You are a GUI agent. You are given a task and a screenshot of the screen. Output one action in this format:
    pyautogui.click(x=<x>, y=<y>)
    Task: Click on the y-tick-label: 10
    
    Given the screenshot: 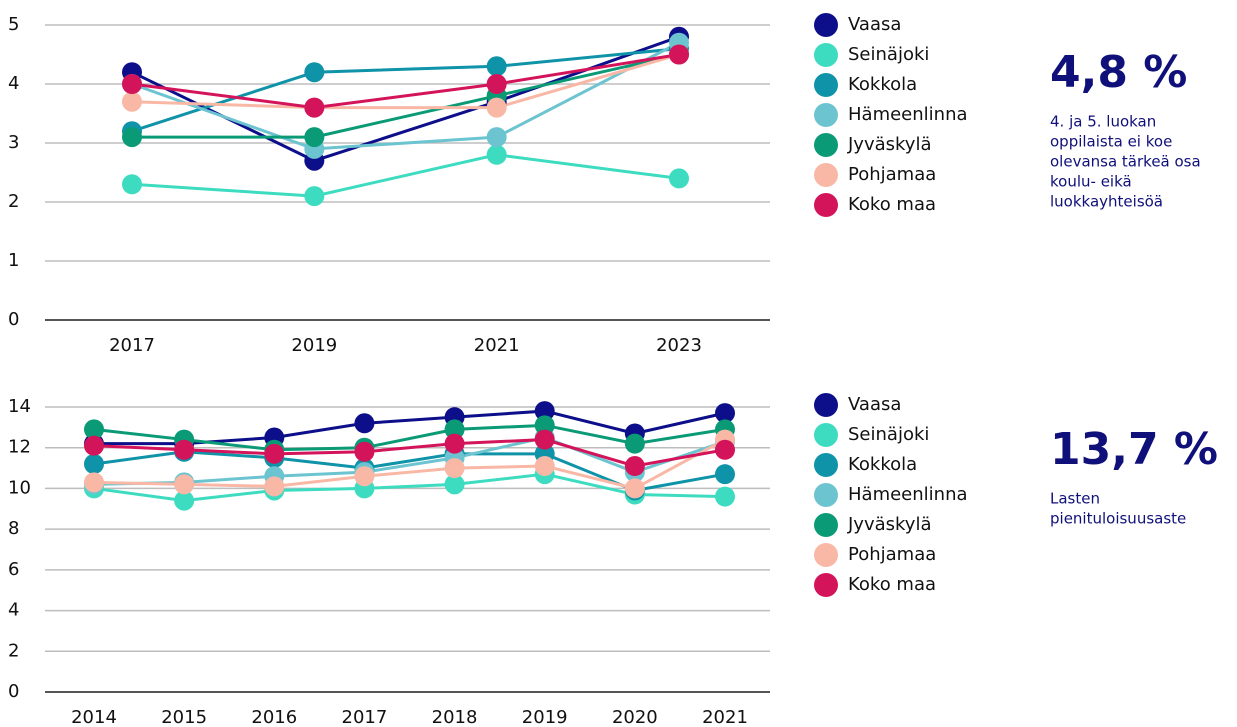 What is the action you would take?
    pyautogui.click(x=19, y=487)
    